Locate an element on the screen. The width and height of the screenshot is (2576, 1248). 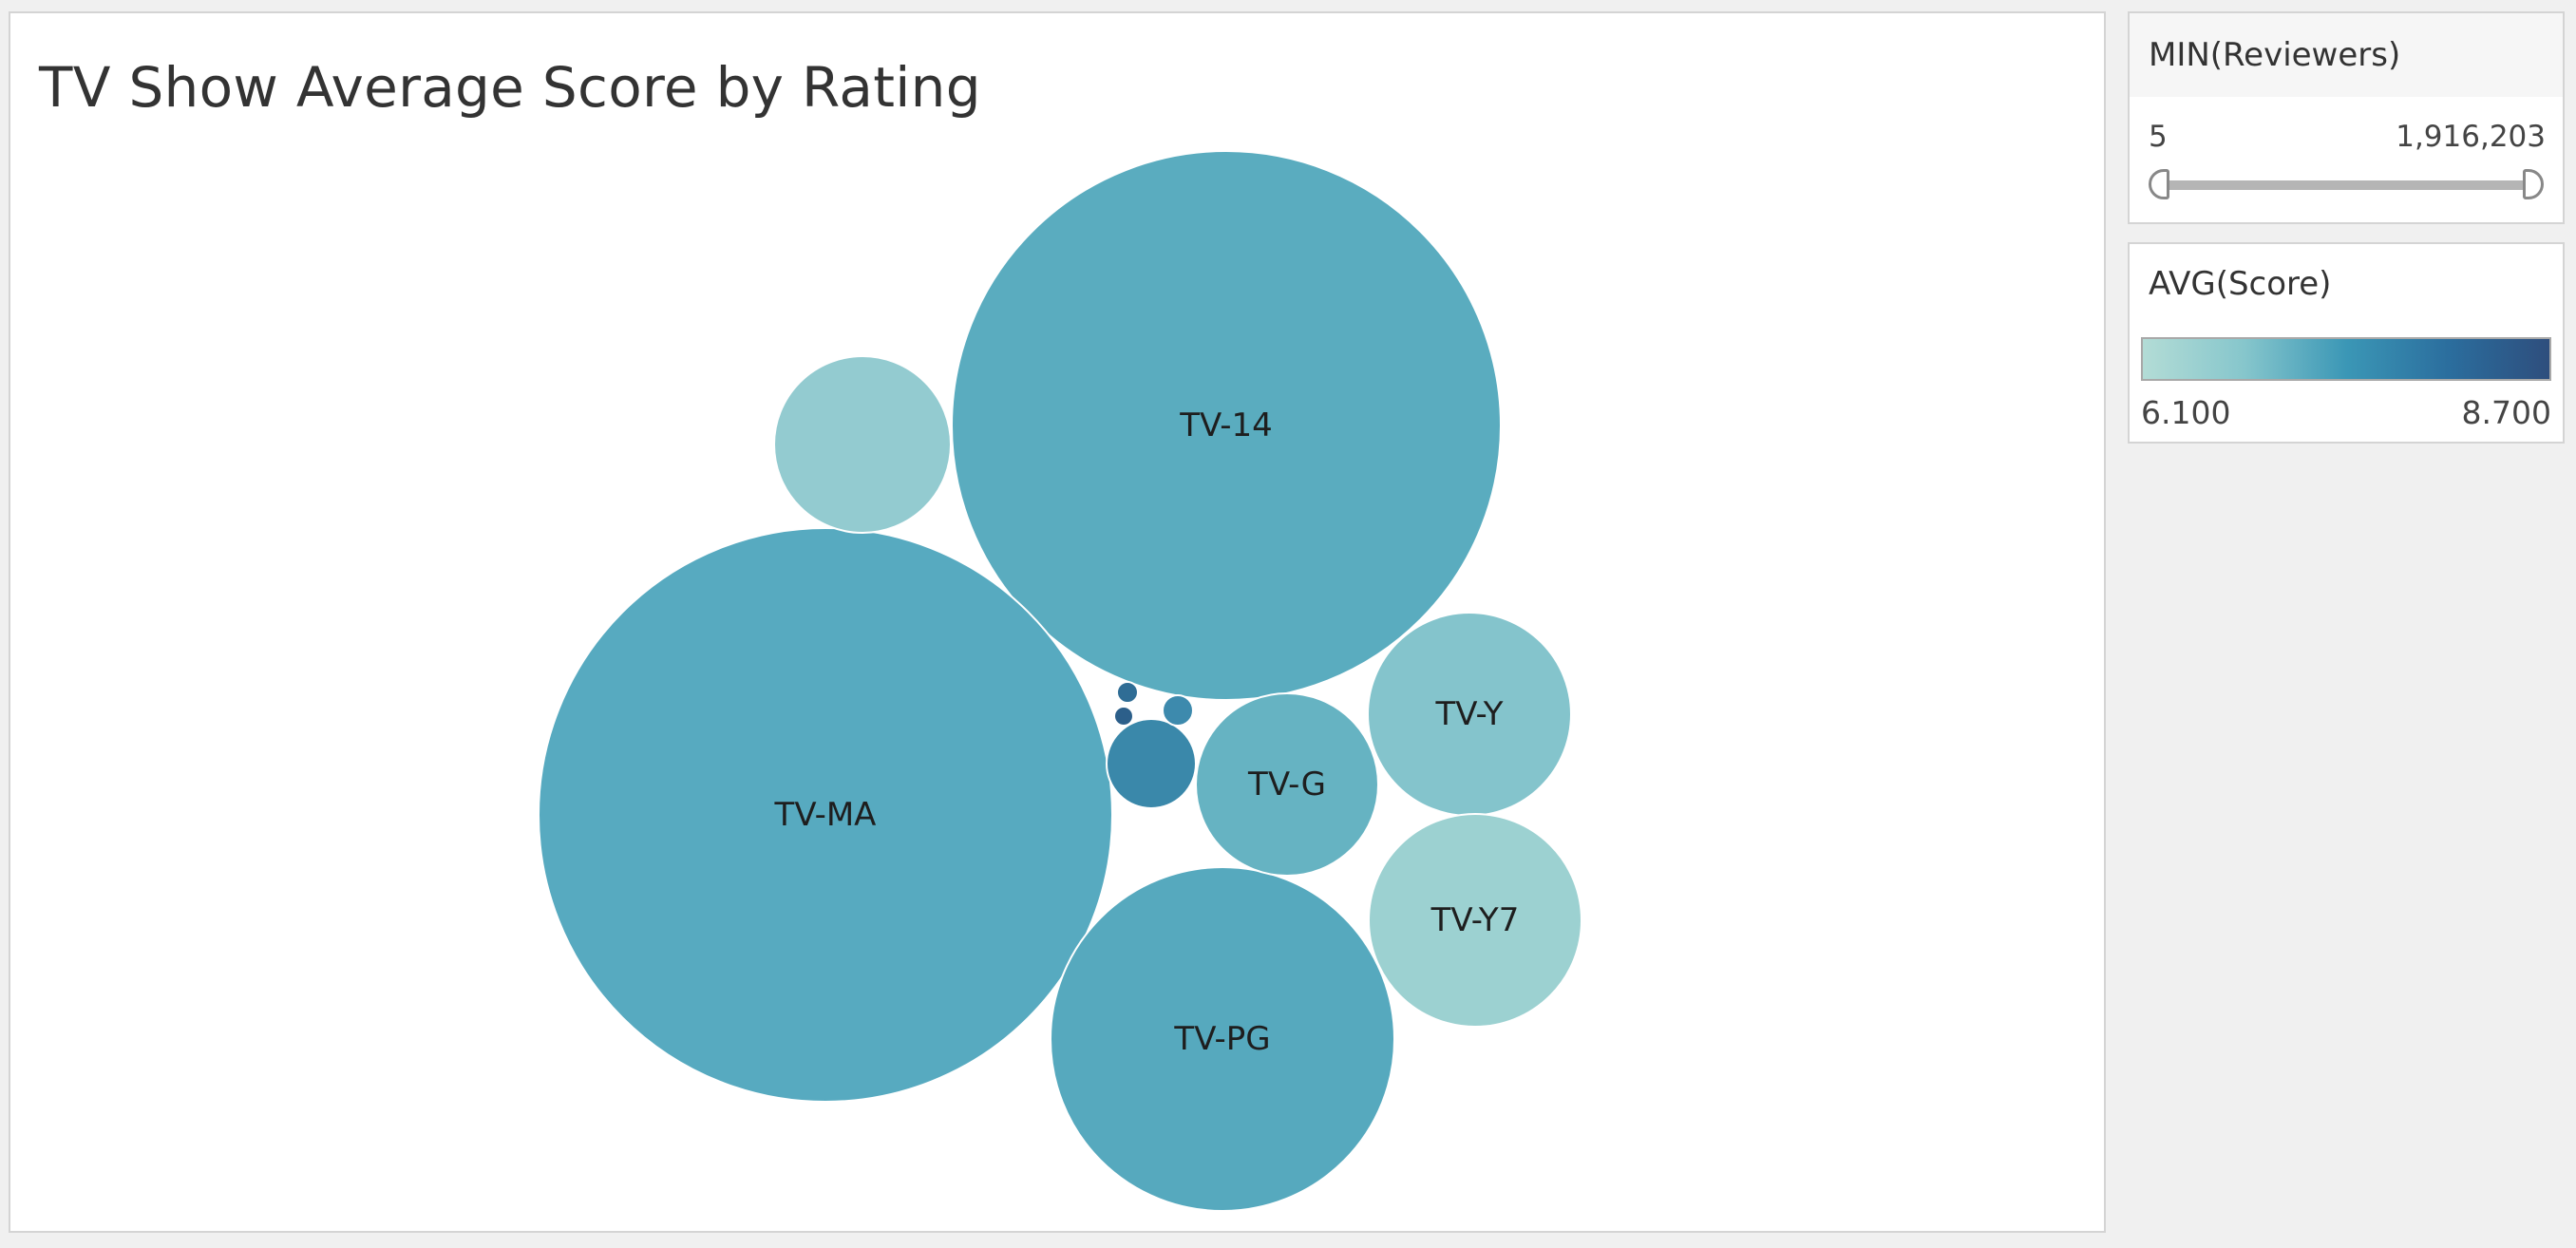
filter-min-value: 5 is located at coordinates (2158, 137).